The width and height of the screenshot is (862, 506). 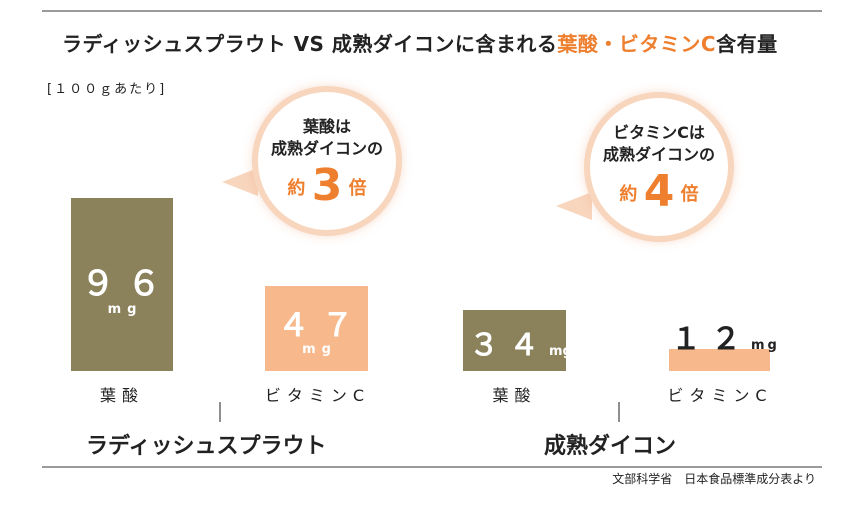 I want to click on bar-label-sprout-folate: 葉酸, so click(x=121, y=395).